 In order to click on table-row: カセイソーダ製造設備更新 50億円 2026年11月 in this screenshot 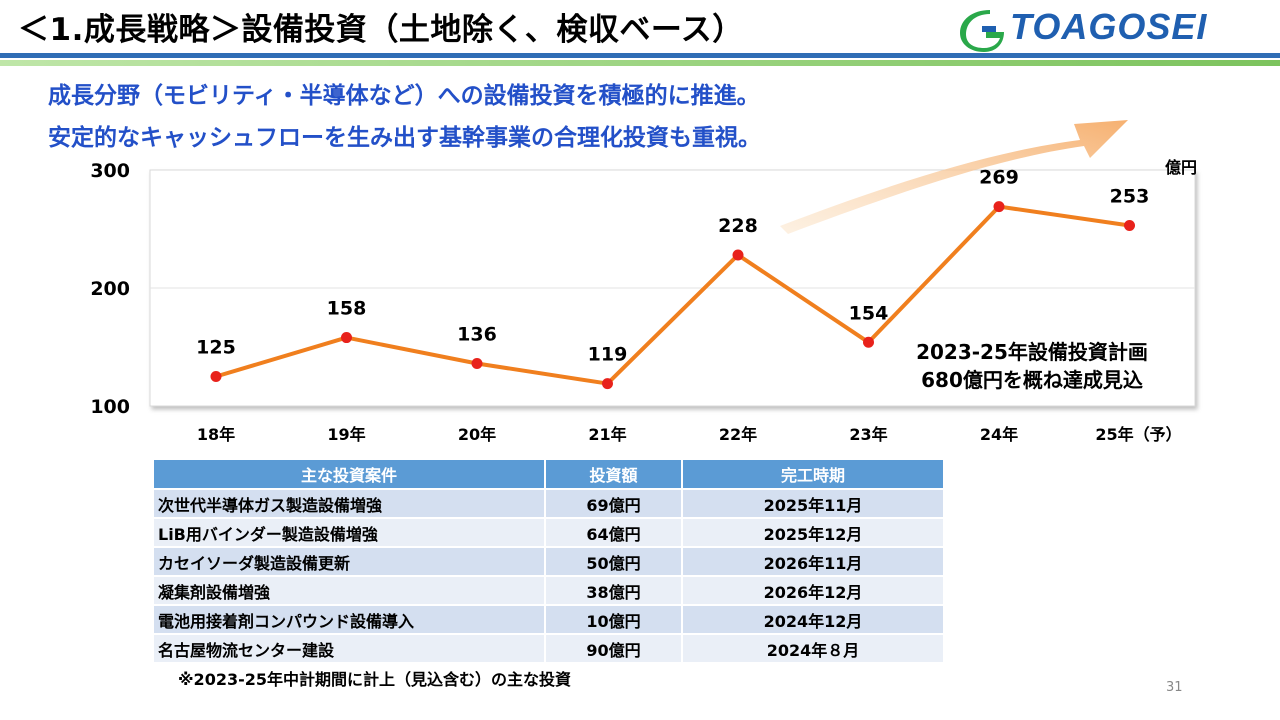, I will do `click(548, 561)`.